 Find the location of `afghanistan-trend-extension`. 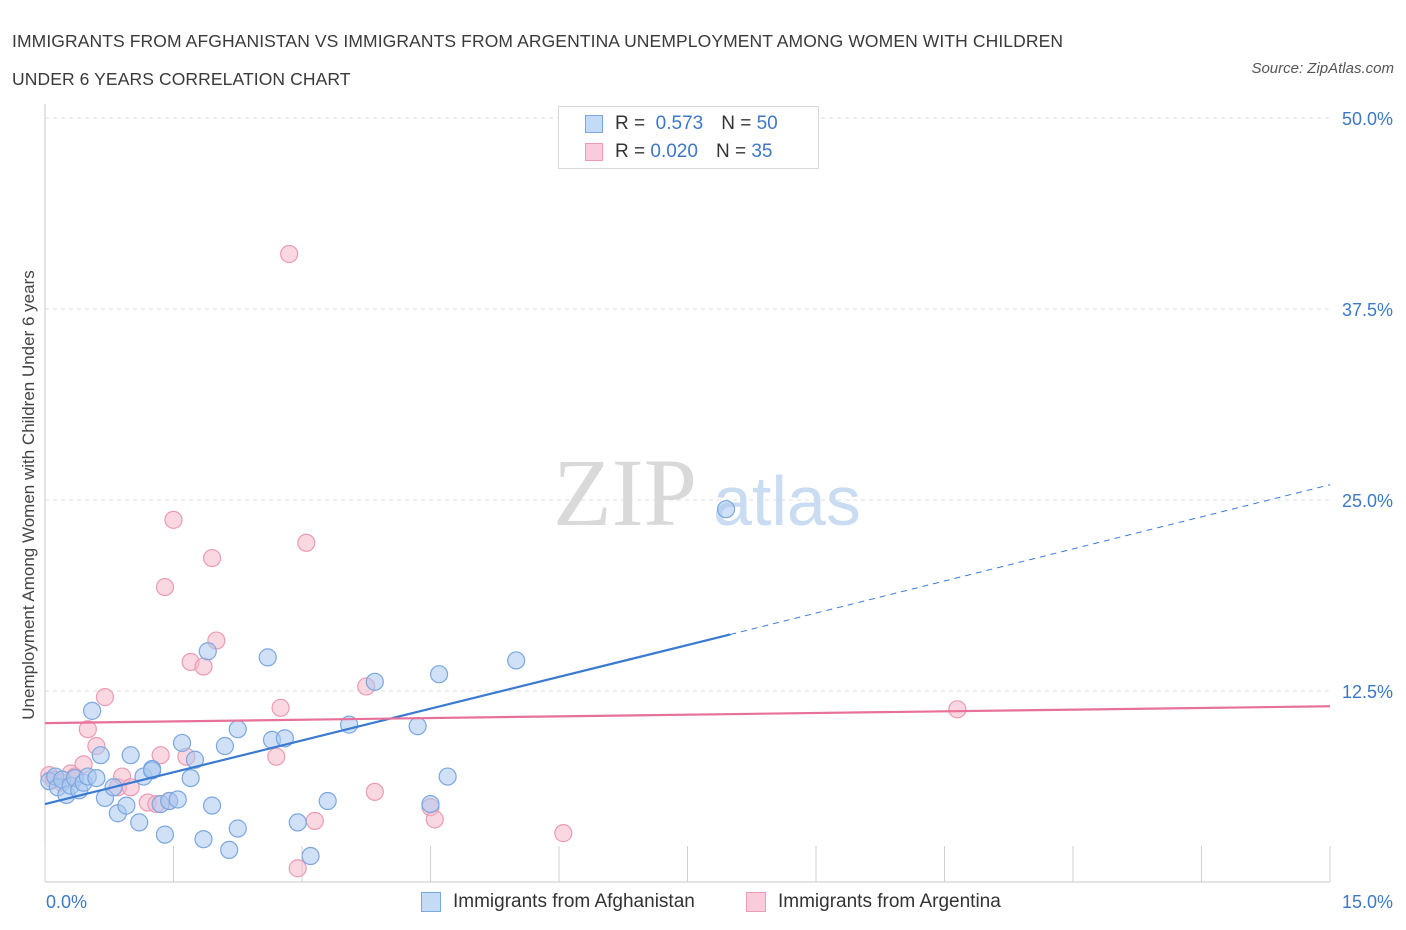

afghanistan-trend-extension is located at coordinates (1030, 559).